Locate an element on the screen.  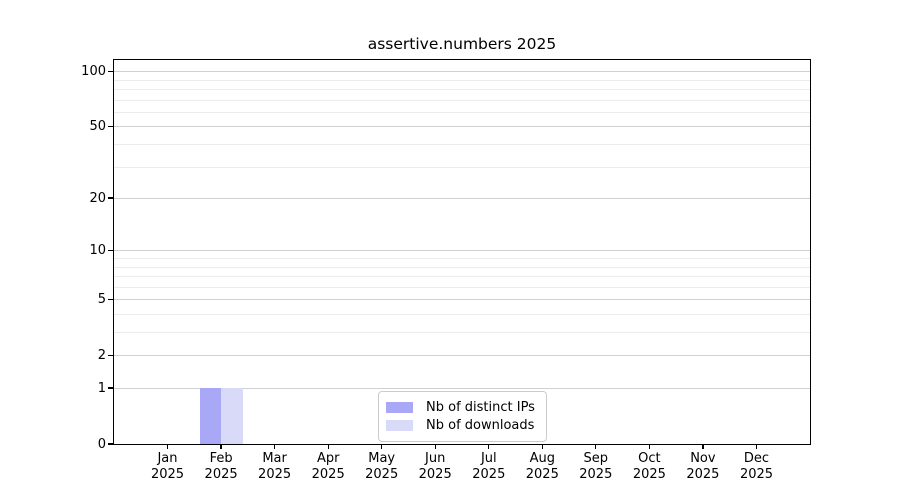
bar-nb-of-downloads-feb-2025 is located at coordinates (232, 416).